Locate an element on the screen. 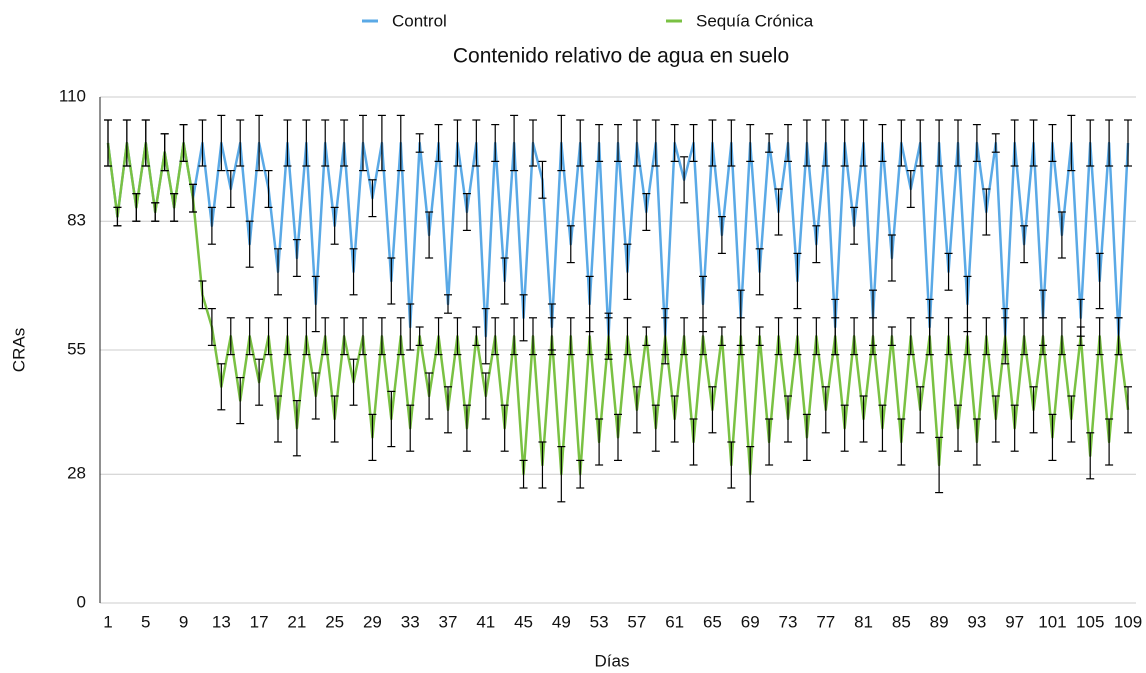  x-tick-label: 109 is located at coordinates (1128, 621).